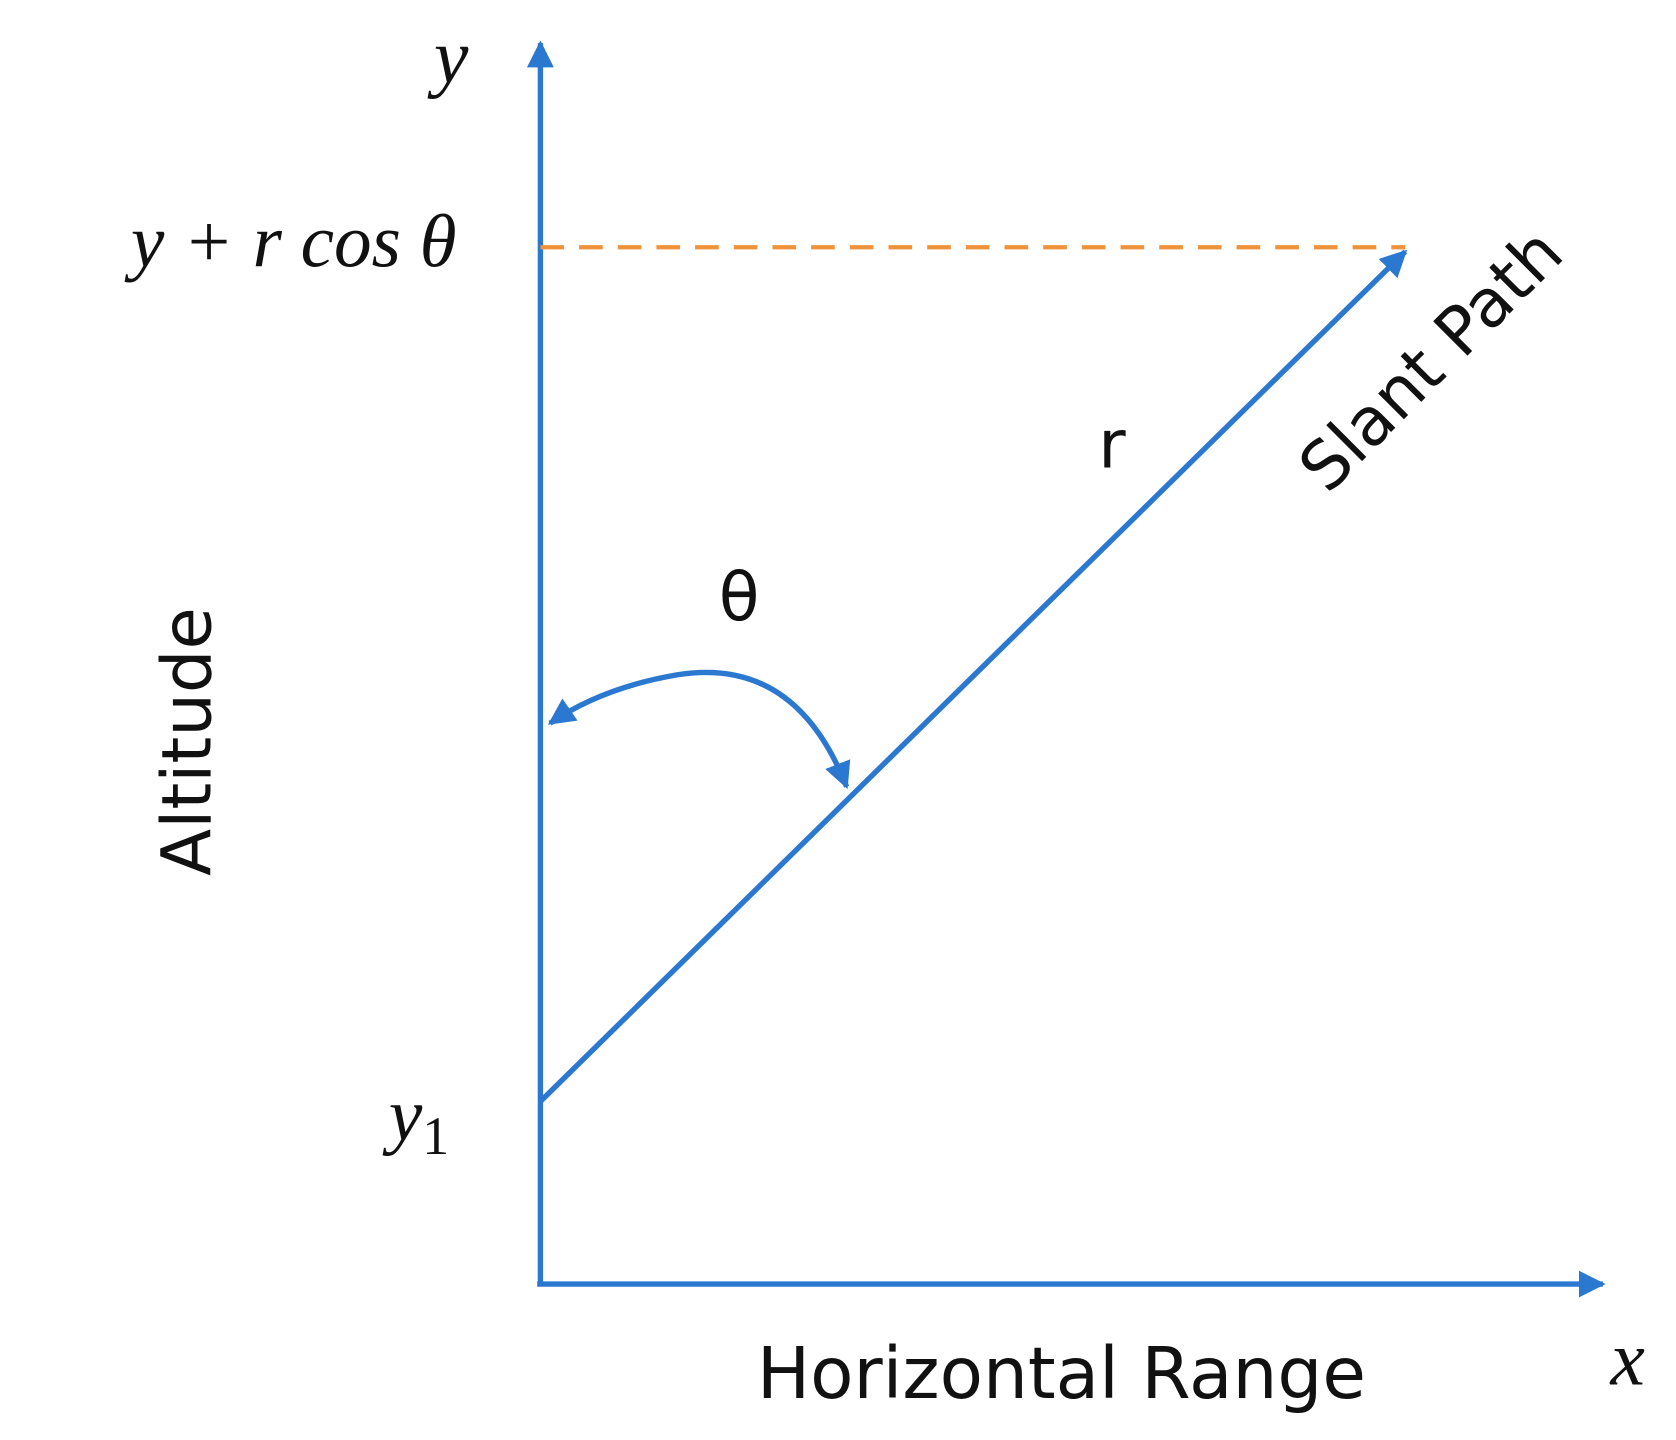 This screenshot has width=1676, height=1440. What do you see at coordinates (1061, 1373) in the screenshot?
I see `horizontal-title: Horizontal Range` at bounding box center [1061, 1373].